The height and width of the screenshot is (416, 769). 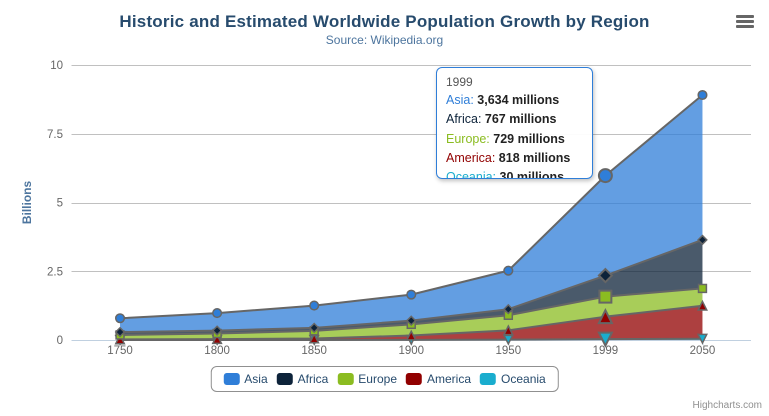 I want to click on marker-africa-1900, so click(x=411, y=321).